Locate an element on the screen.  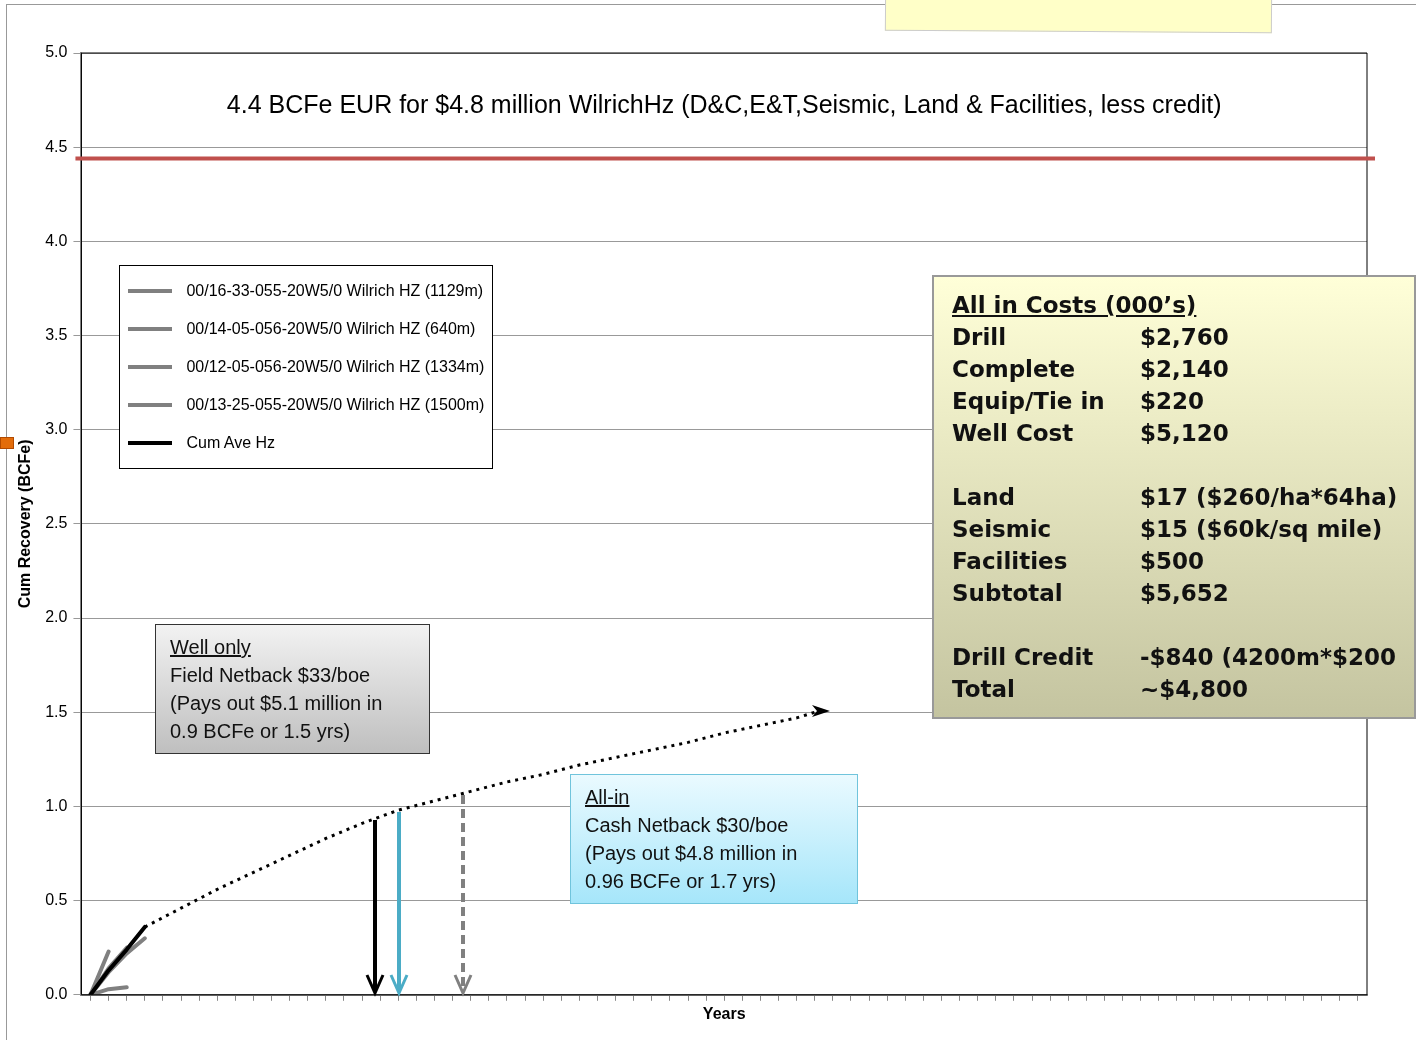
callout-box: All-in Cash Netback $30/boe (Pays out $4.8 million in 0.96 BCFe or 1.7 yrs) is located at coordinates (714, 839).